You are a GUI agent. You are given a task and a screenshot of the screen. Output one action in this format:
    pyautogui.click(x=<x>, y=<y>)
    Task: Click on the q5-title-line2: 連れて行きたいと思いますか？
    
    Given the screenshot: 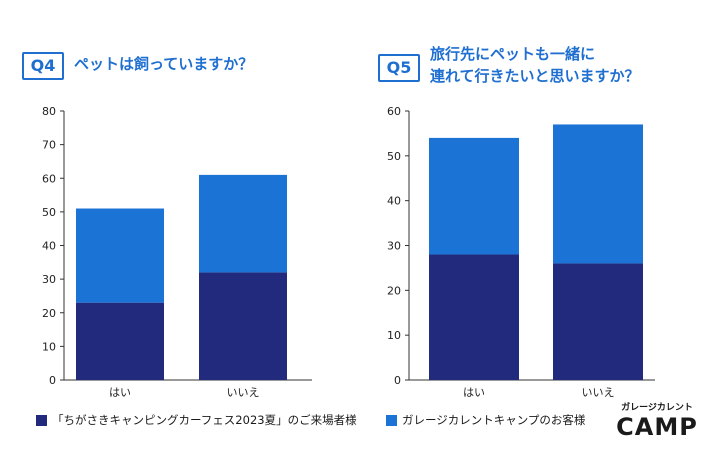 What is the action you would take?
    pyautogui.click(x=535, y=76)
    